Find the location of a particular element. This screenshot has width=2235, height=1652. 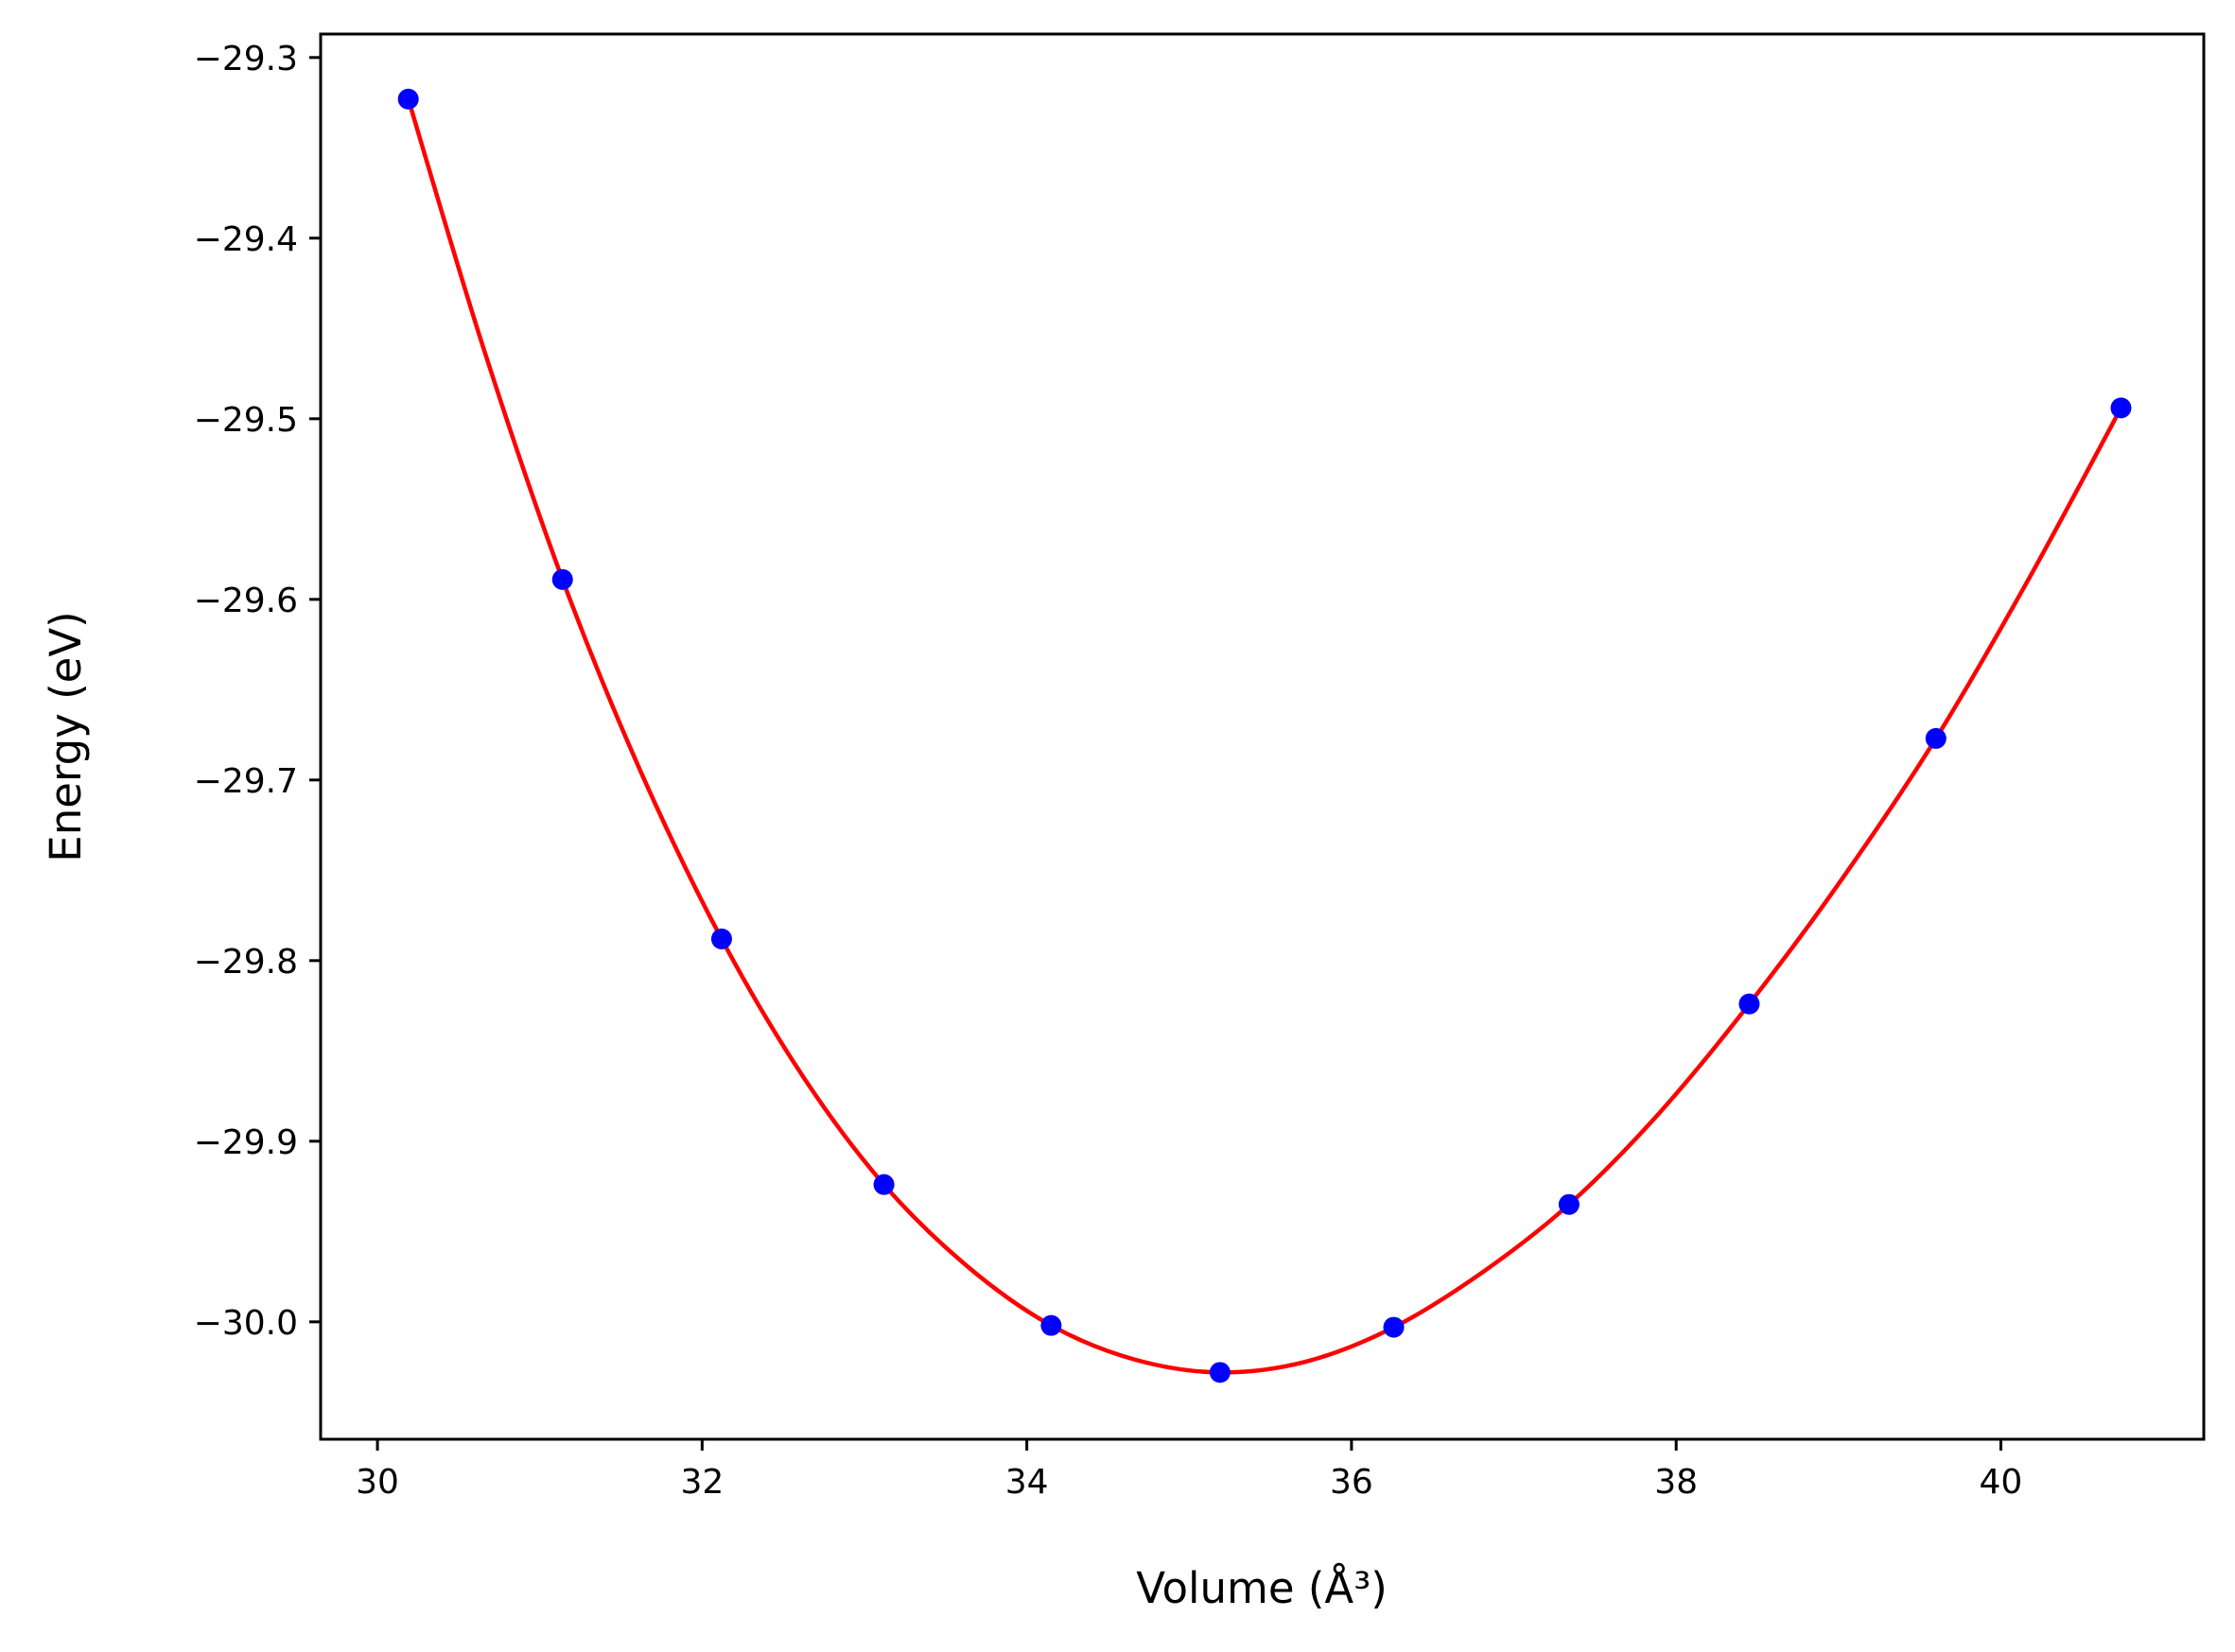

y-axis-label: Energy (eV) is located at coordinates (66, 736).